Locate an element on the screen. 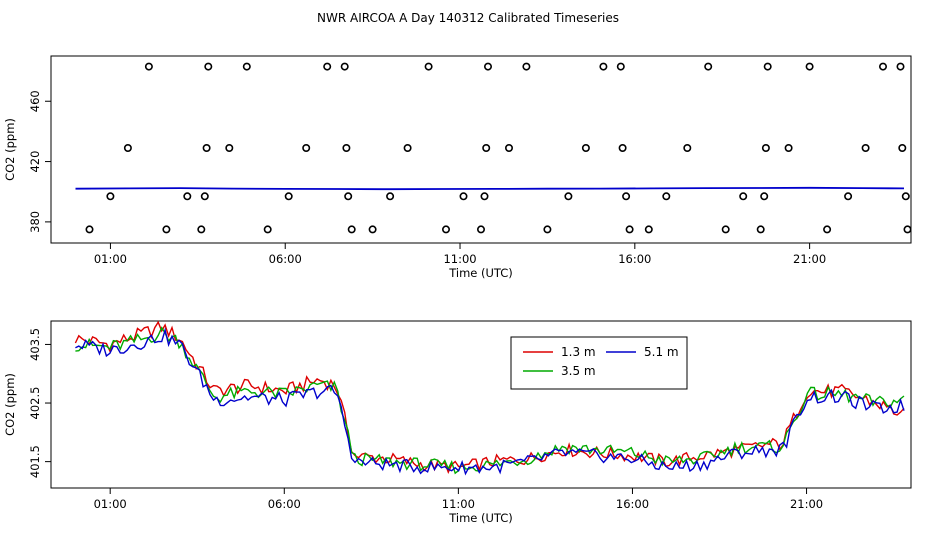  legend-entry: 1.3 m is located at coordinates (578, 352).